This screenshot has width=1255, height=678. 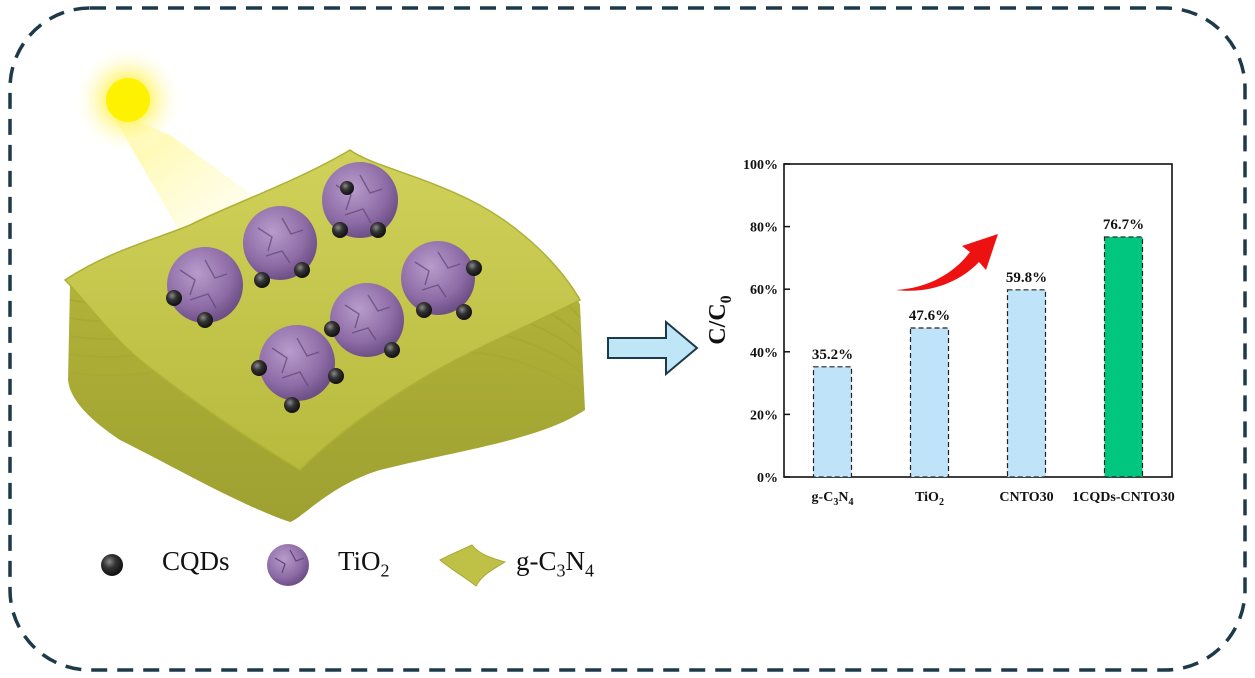 What do you see at coordinates (764, 290) in the screenshot?
I see `y-tick-label: 60%` at bounding box center [764, 290].